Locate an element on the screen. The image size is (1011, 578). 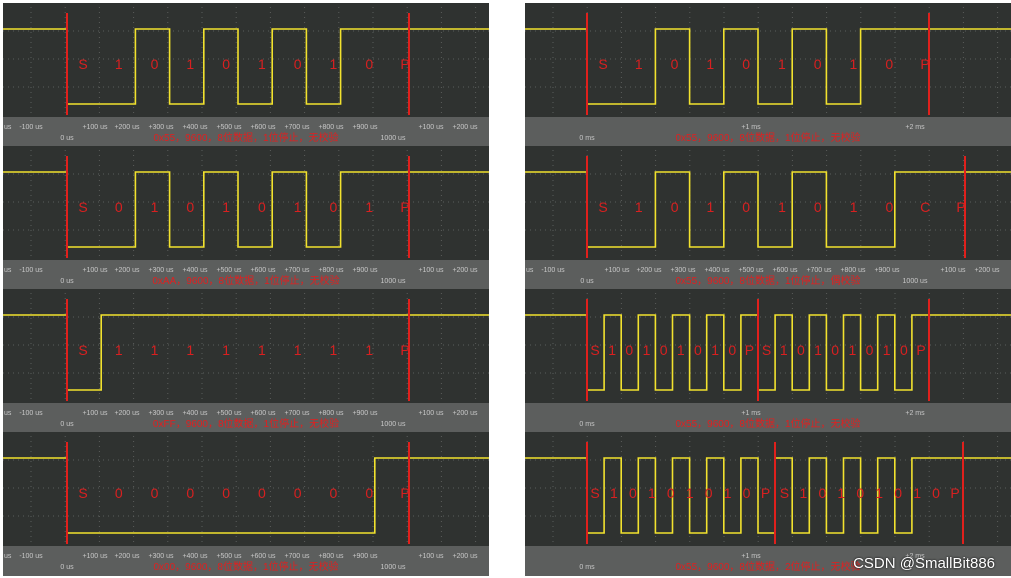
frame-caption: 0xFF，9600，8位数据，1位停止，无校验 is located at coordinates (246, 423).